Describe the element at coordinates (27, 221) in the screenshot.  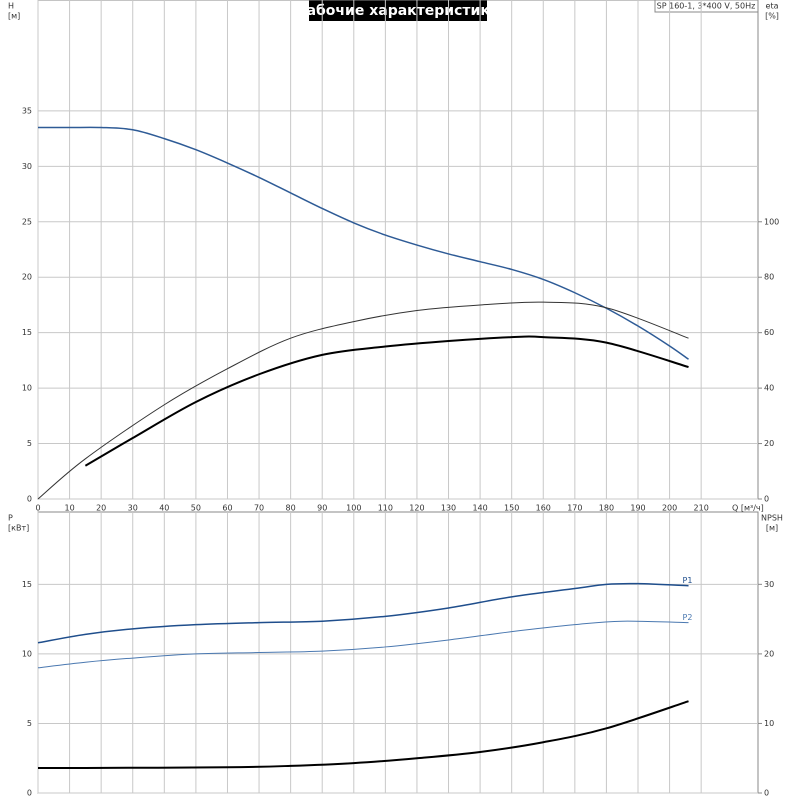
I see `y-tick-label: 25` at that location.